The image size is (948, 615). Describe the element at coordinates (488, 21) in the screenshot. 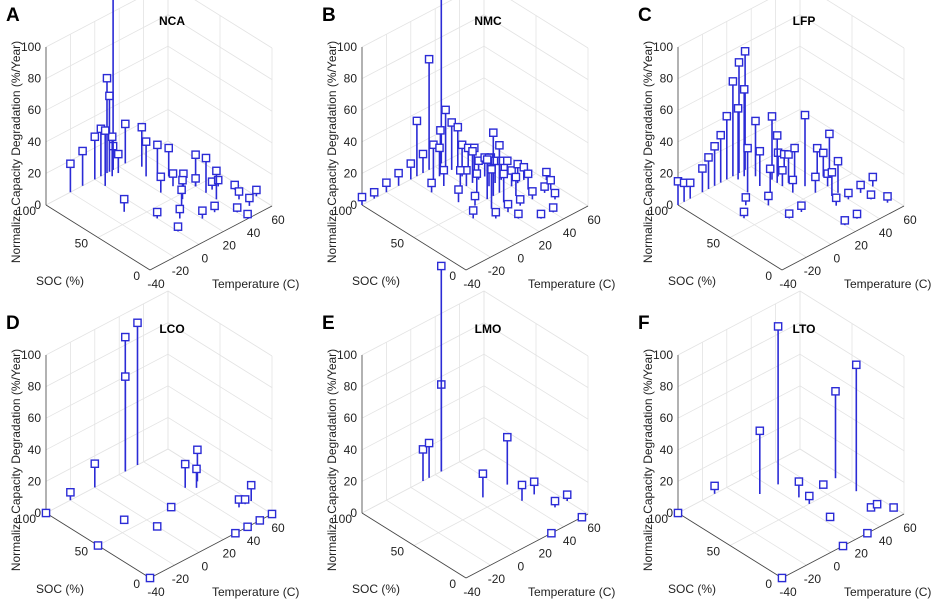

I see `chart-title: NMC` at that location.